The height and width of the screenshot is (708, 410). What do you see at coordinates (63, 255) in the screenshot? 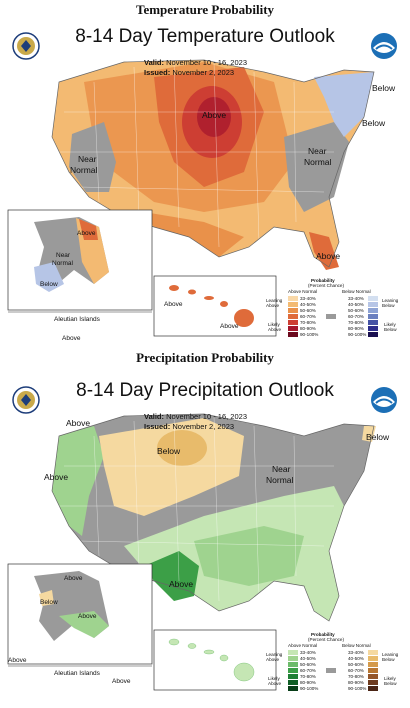
I see `ak-temp-label-near-1: Near` at bounding box center [63, 255].